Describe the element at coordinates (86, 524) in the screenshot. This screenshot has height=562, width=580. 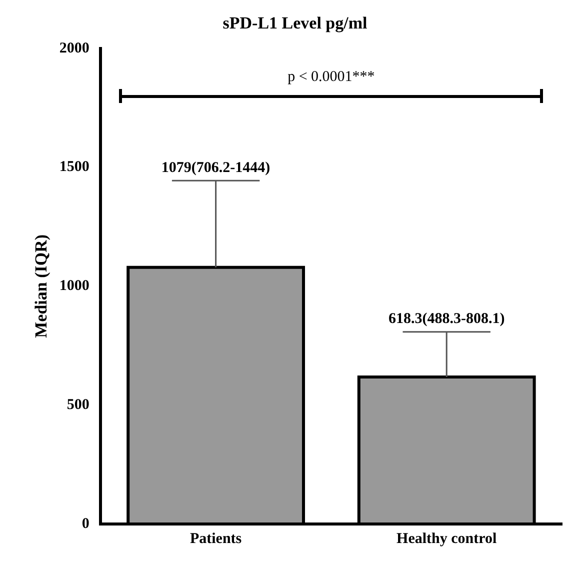
I see `y-tick-label: 0` at that location.